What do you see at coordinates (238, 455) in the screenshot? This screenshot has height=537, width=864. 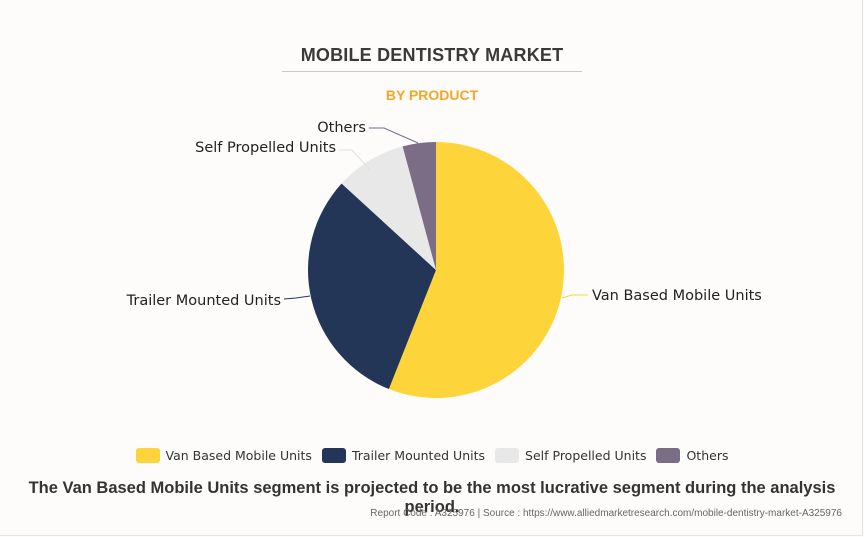 I see `legend-label: Van Based Mobile Units` at bounding box center [238, 455].